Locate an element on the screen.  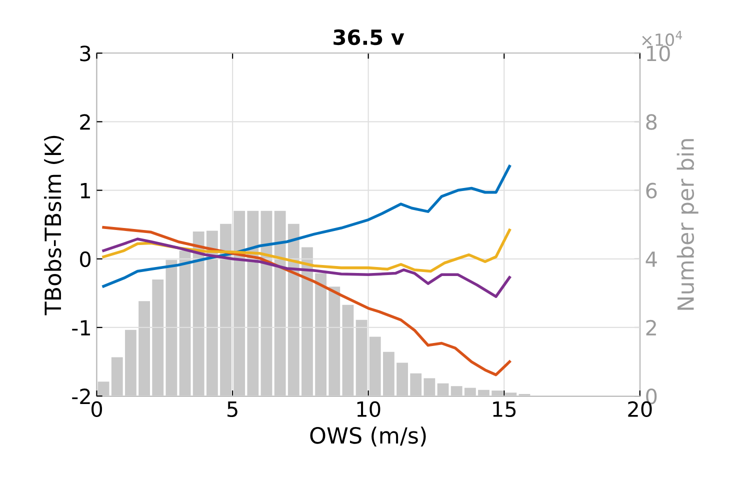
y2-tick-label: 8 is located at coordinates (651, 122).